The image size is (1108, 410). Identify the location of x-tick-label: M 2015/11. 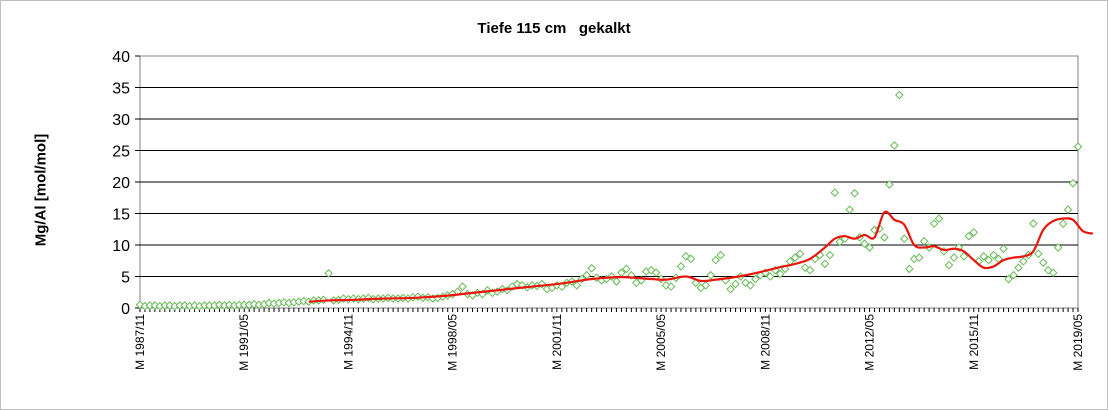
(974, 342).